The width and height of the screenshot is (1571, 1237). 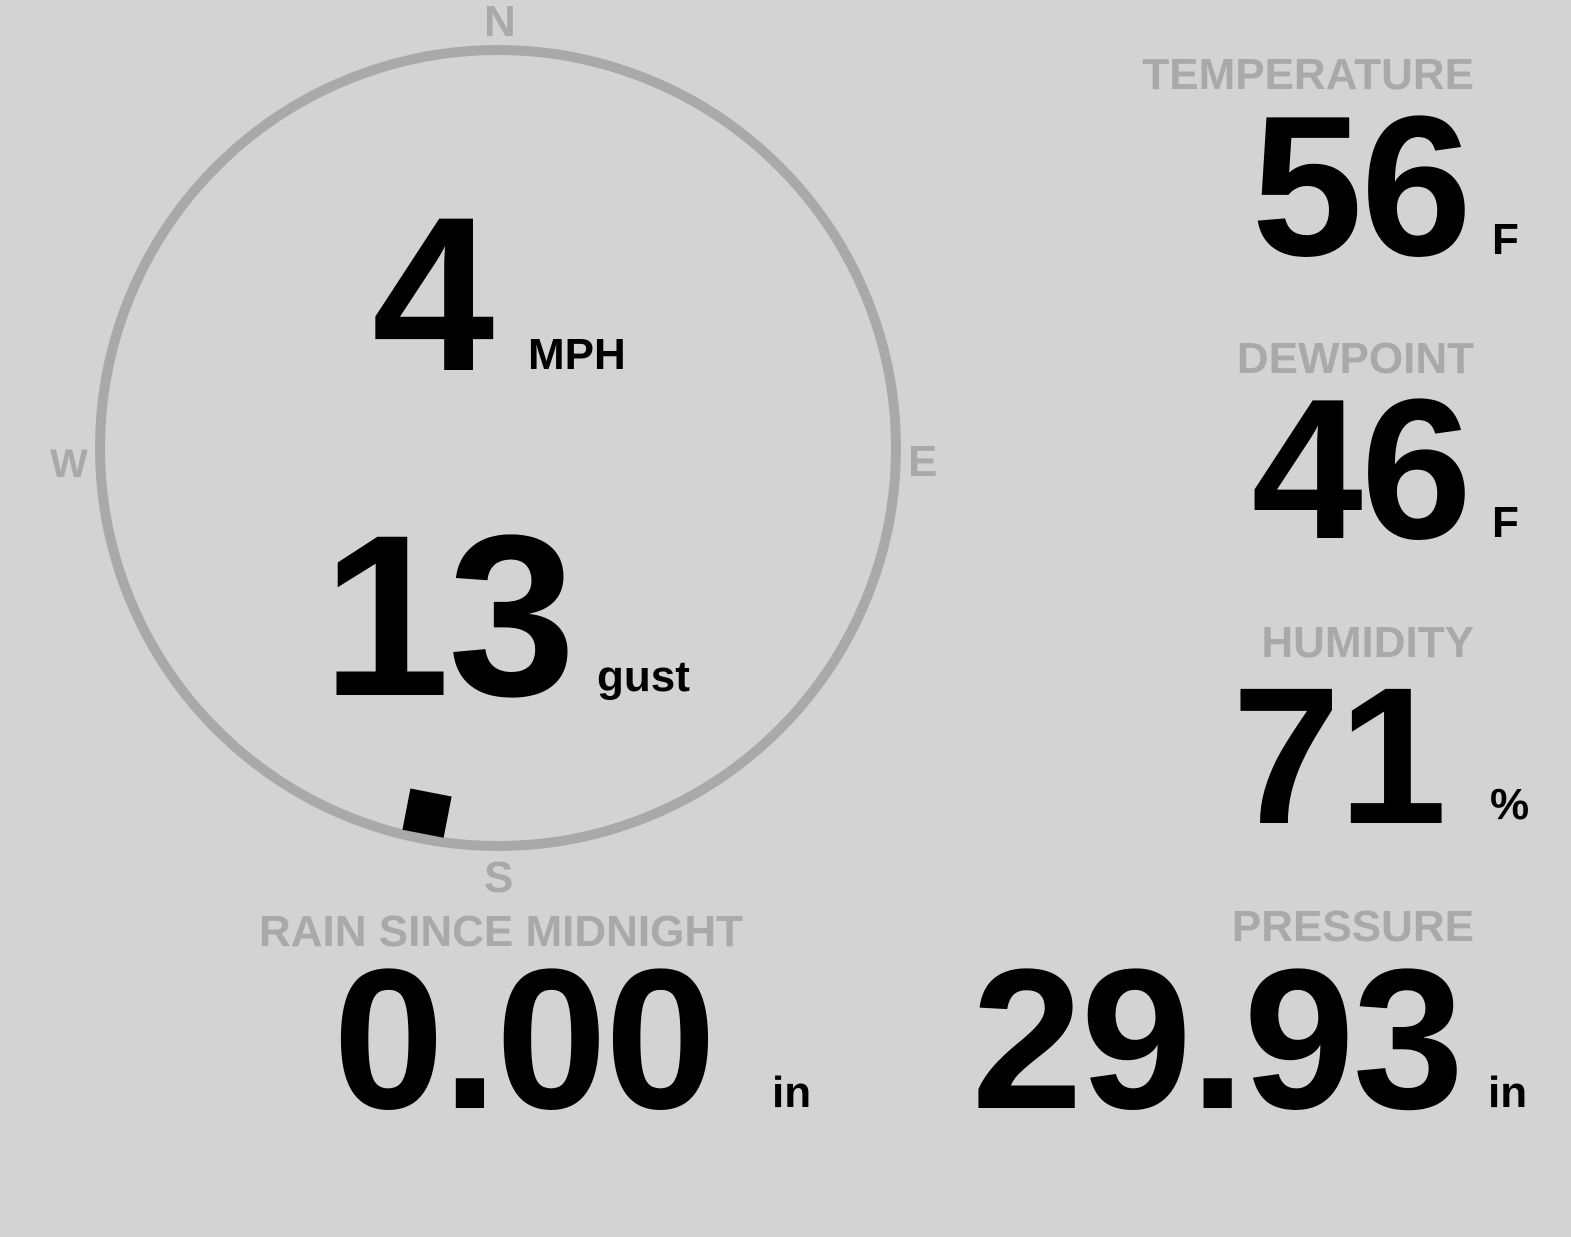 What do you see at coordinates (1505, 239) in the screenshot?
I see `temperature-unit: F` at bounding box center [1505, 239].